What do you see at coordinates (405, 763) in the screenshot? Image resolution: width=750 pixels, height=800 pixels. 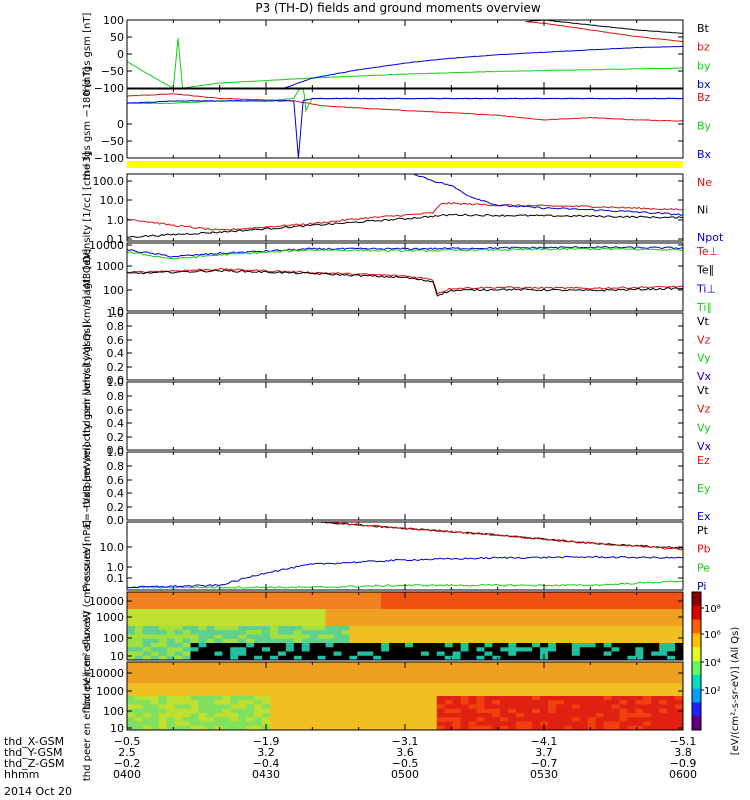 I see `time-axis-tick-label: −0.5` at bounding box center [405, 763].